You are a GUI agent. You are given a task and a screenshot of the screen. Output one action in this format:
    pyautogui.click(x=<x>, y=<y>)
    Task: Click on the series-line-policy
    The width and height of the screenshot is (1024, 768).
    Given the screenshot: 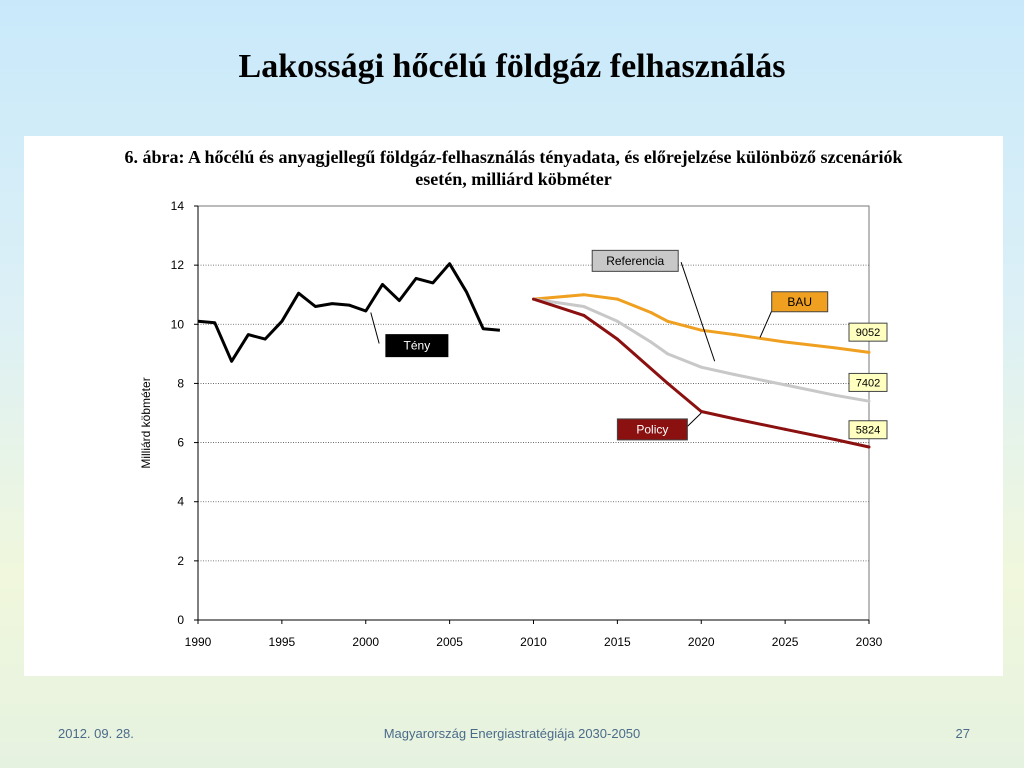 What is the action you would take?
    pyautogui.click(x=701, y=373)
    